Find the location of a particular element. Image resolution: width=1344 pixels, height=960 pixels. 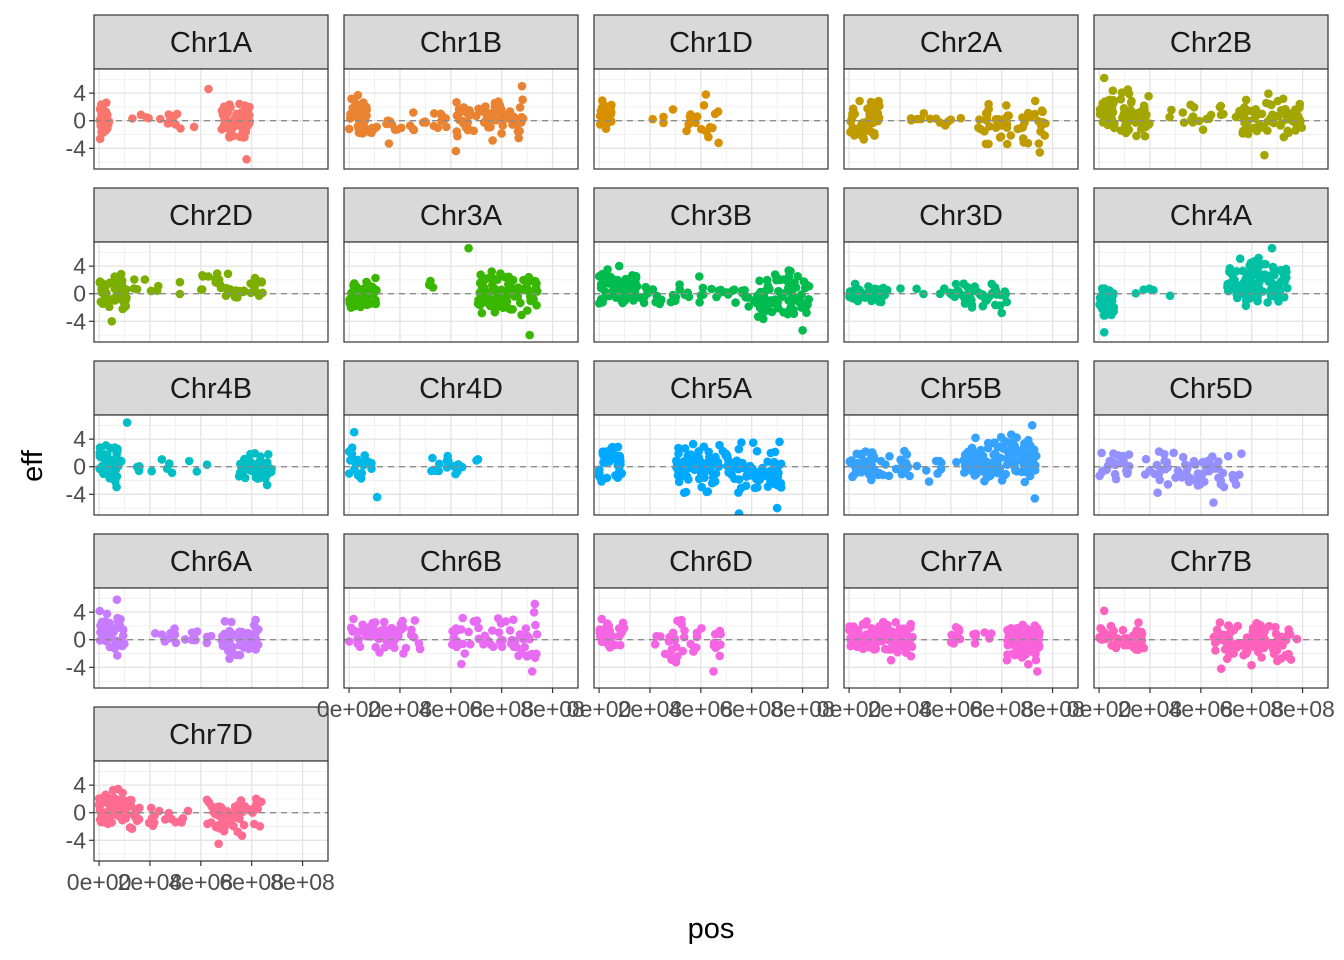

x-tick-label: 4e+08 is located at coordinates (1201, 709).